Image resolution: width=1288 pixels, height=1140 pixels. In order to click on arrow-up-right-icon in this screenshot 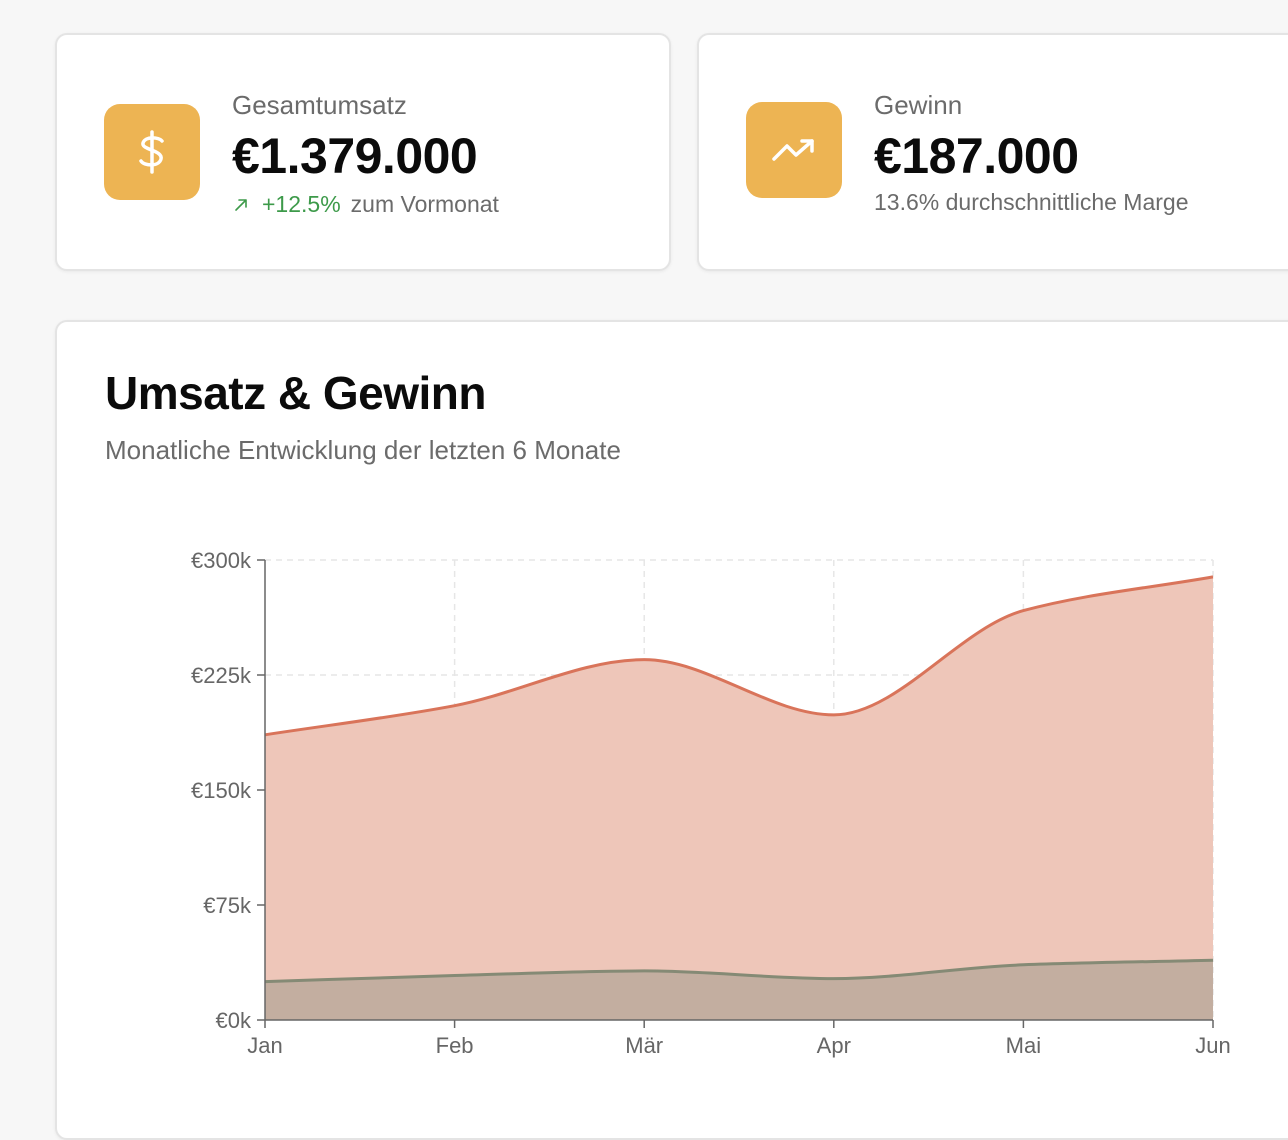, I will do `click(241, 204)`.